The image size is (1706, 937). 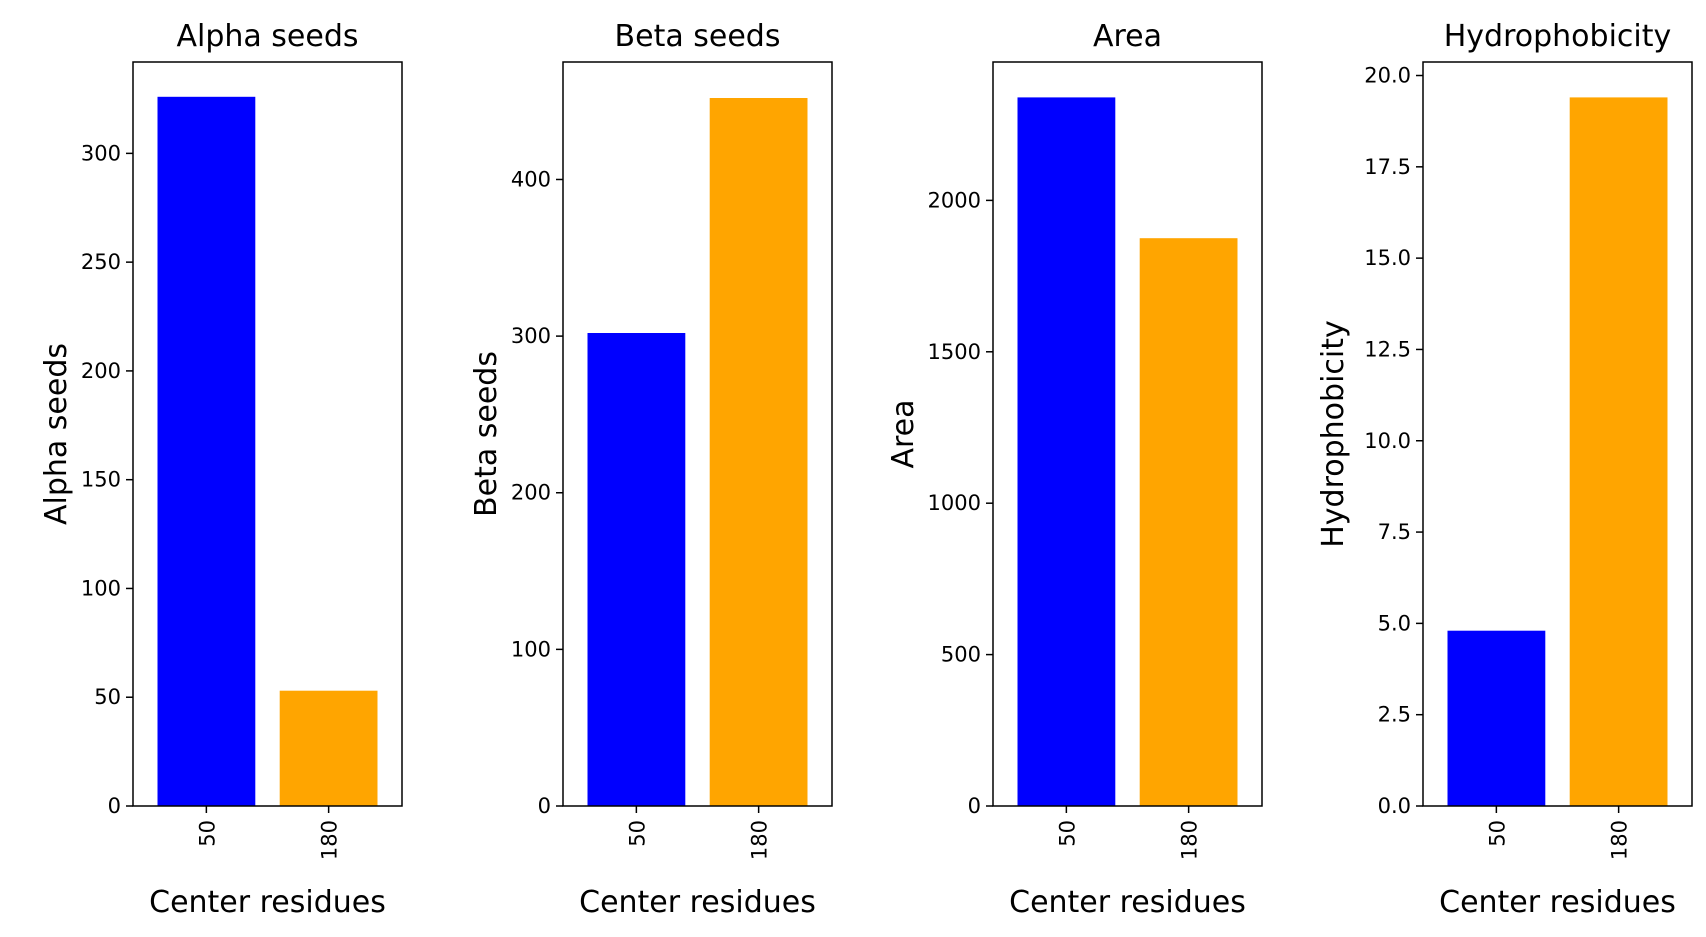 I want to click on y-tick-label: 1500, so click(x=954, y=352).